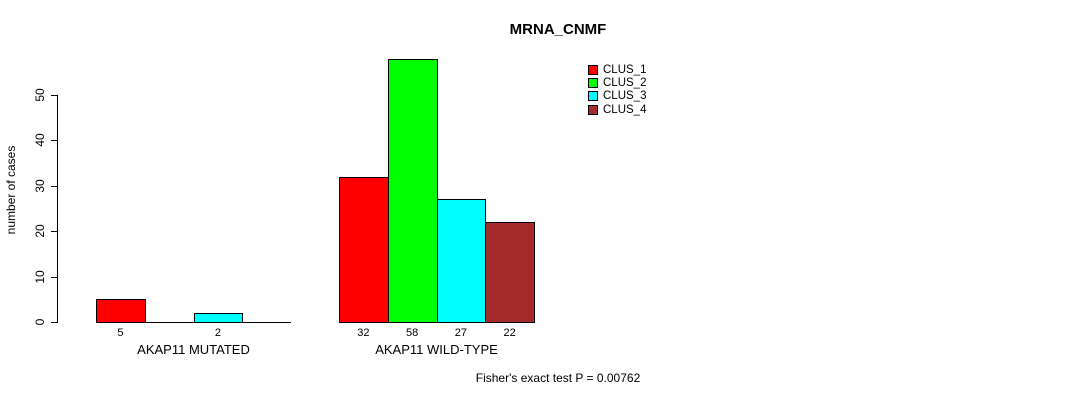 This screenshot has height=400, width=1090. I want to click on y-tick-label: 20, so click(40, 231).